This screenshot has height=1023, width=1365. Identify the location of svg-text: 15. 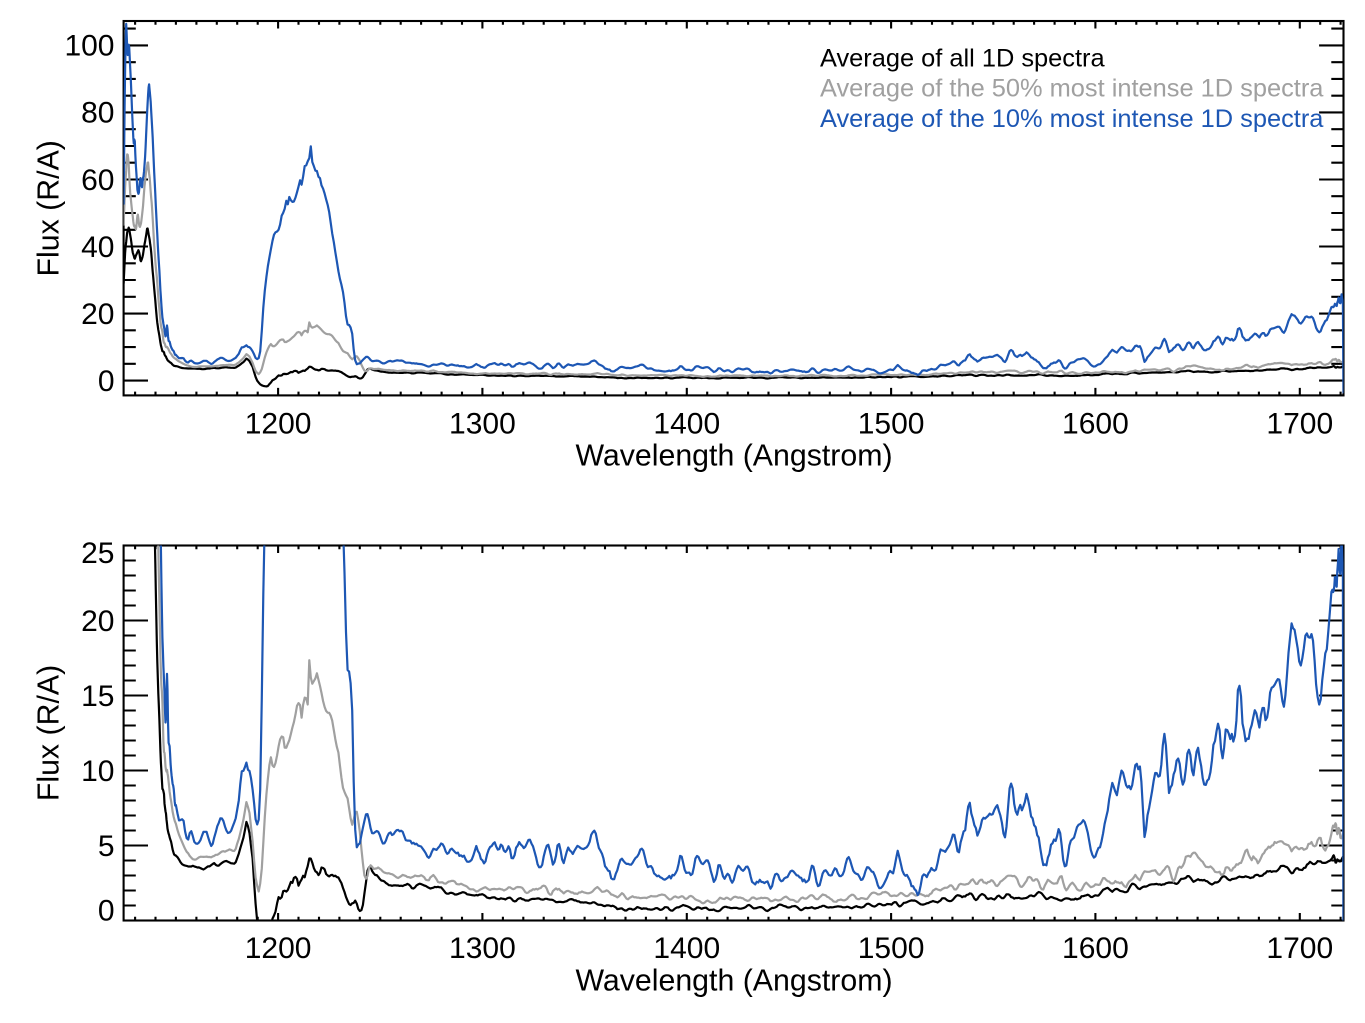
(97, 696).